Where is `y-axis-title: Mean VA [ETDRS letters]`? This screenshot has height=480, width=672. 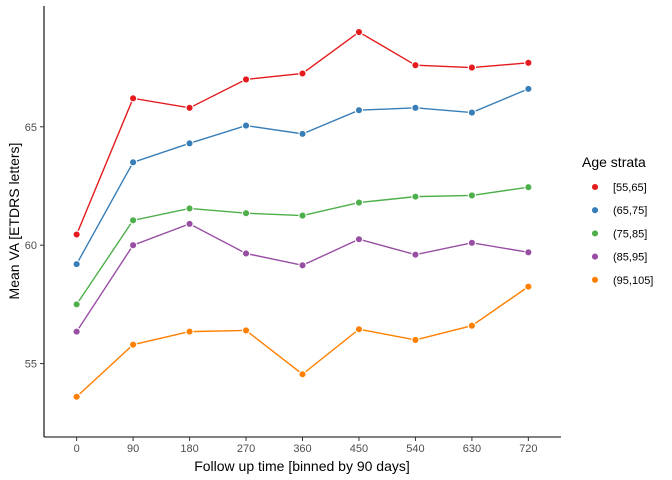 y-axis-title: Mean VA [ETDRS letters] is located at coordinates (14, 221).